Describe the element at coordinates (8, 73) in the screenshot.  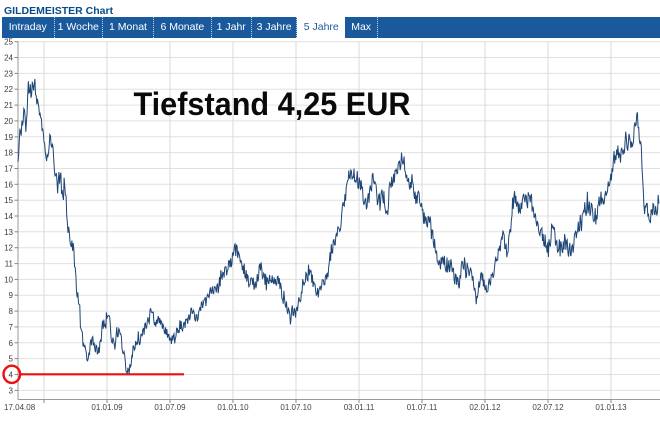
I see `svg-text: 23` at that location.